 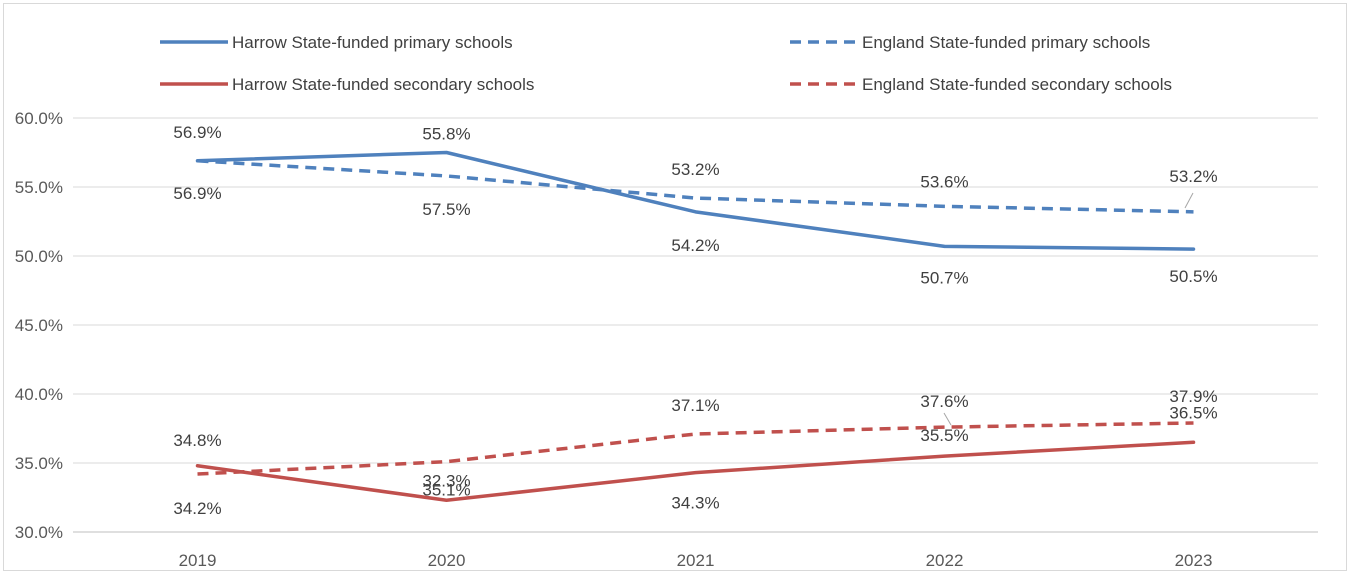 What do you see at coordinates (39, 118) in the screenshot?
I see `y-tick-label: 60.0%` at bounding box center [39, 118].